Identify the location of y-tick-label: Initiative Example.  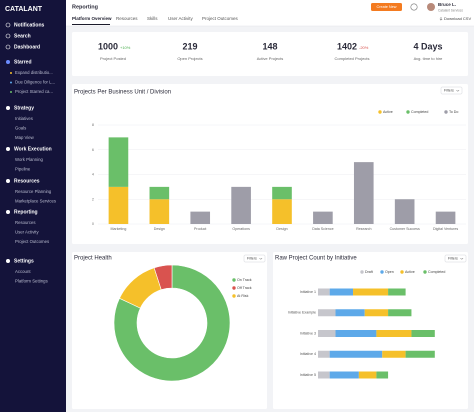
(302, 313).